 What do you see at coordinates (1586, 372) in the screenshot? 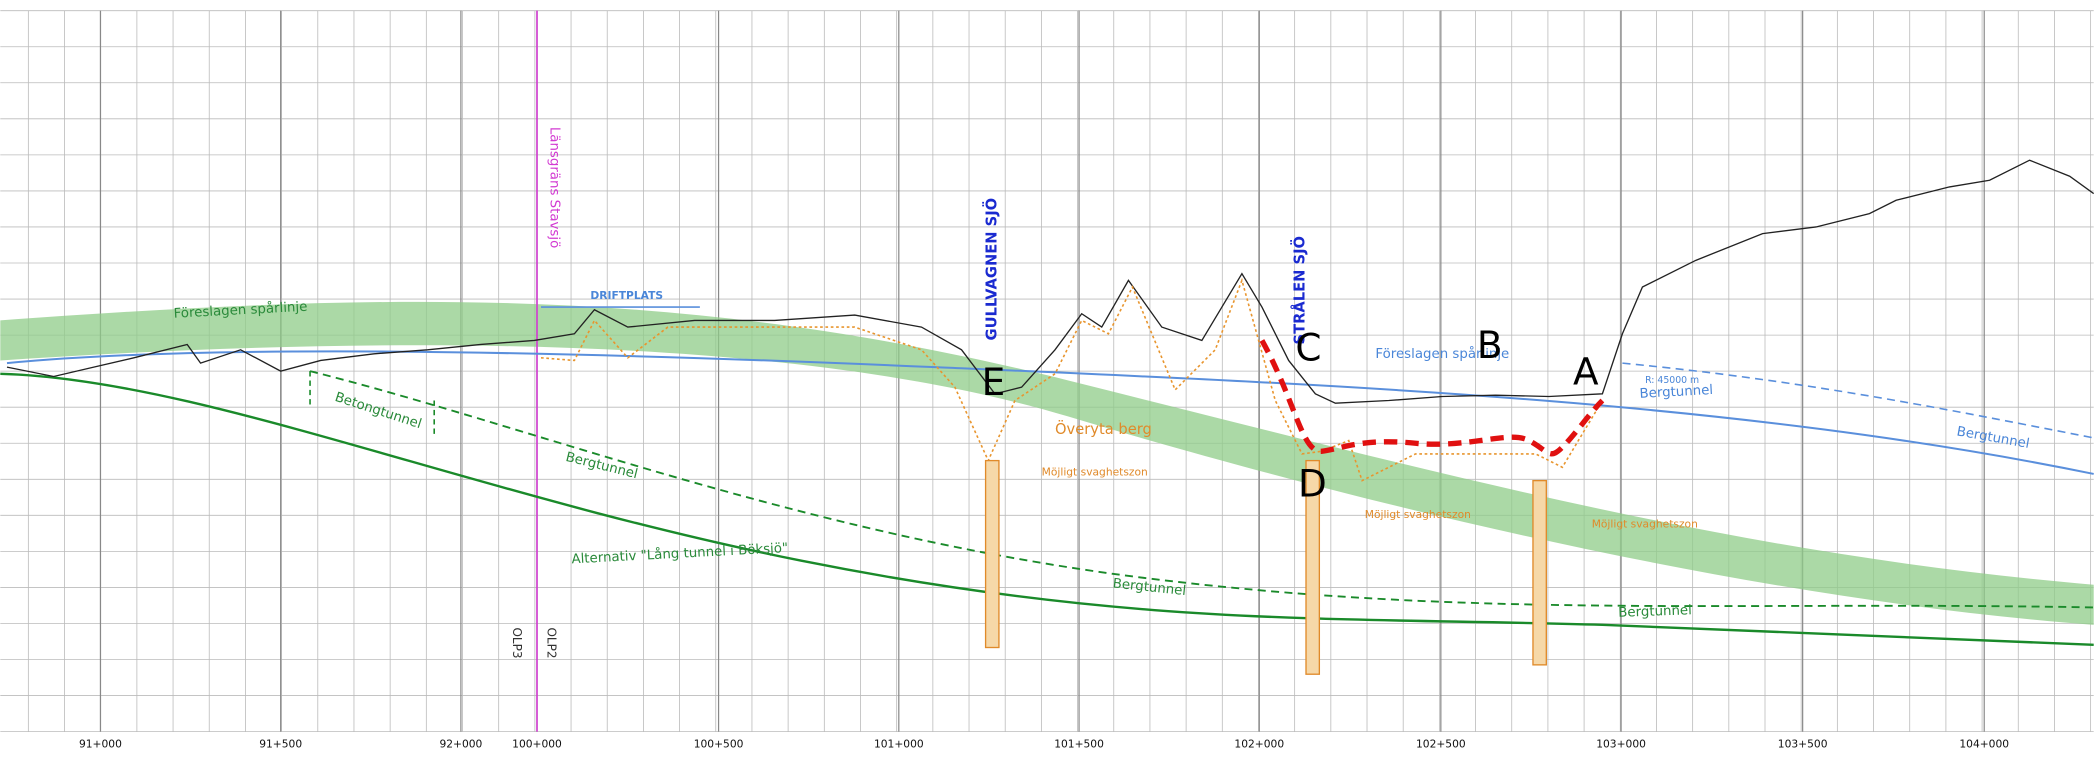
I see `marker: A` at bounding box center [1586, 372].